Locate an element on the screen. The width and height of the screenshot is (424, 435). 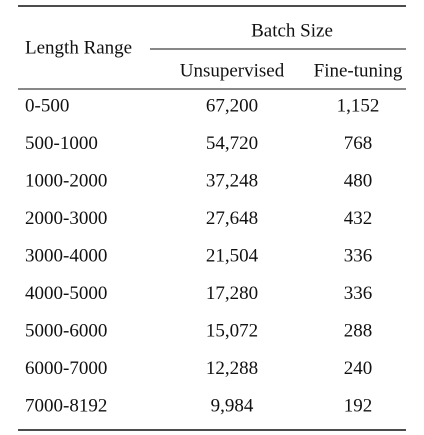
cell: 37,248 is located at coordinates (232, 180).